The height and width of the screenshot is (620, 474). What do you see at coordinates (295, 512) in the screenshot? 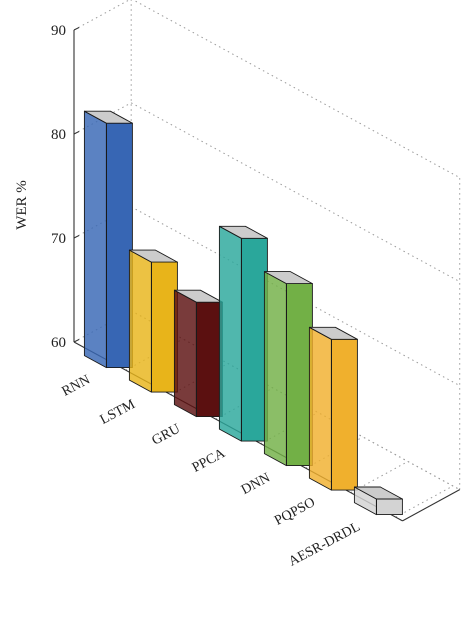
I see `x-tick-label-pqpso: PQPSO` at bounding box center [295, 512].